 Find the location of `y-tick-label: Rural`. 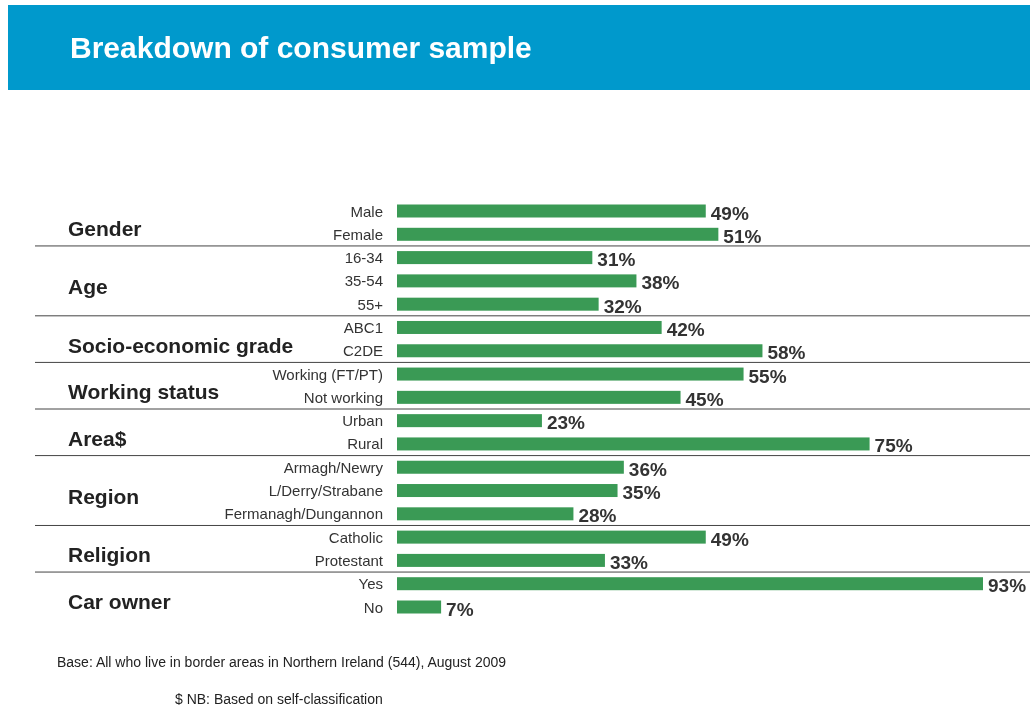

y-tick-label: Rural is located at coordinates (365, 444).